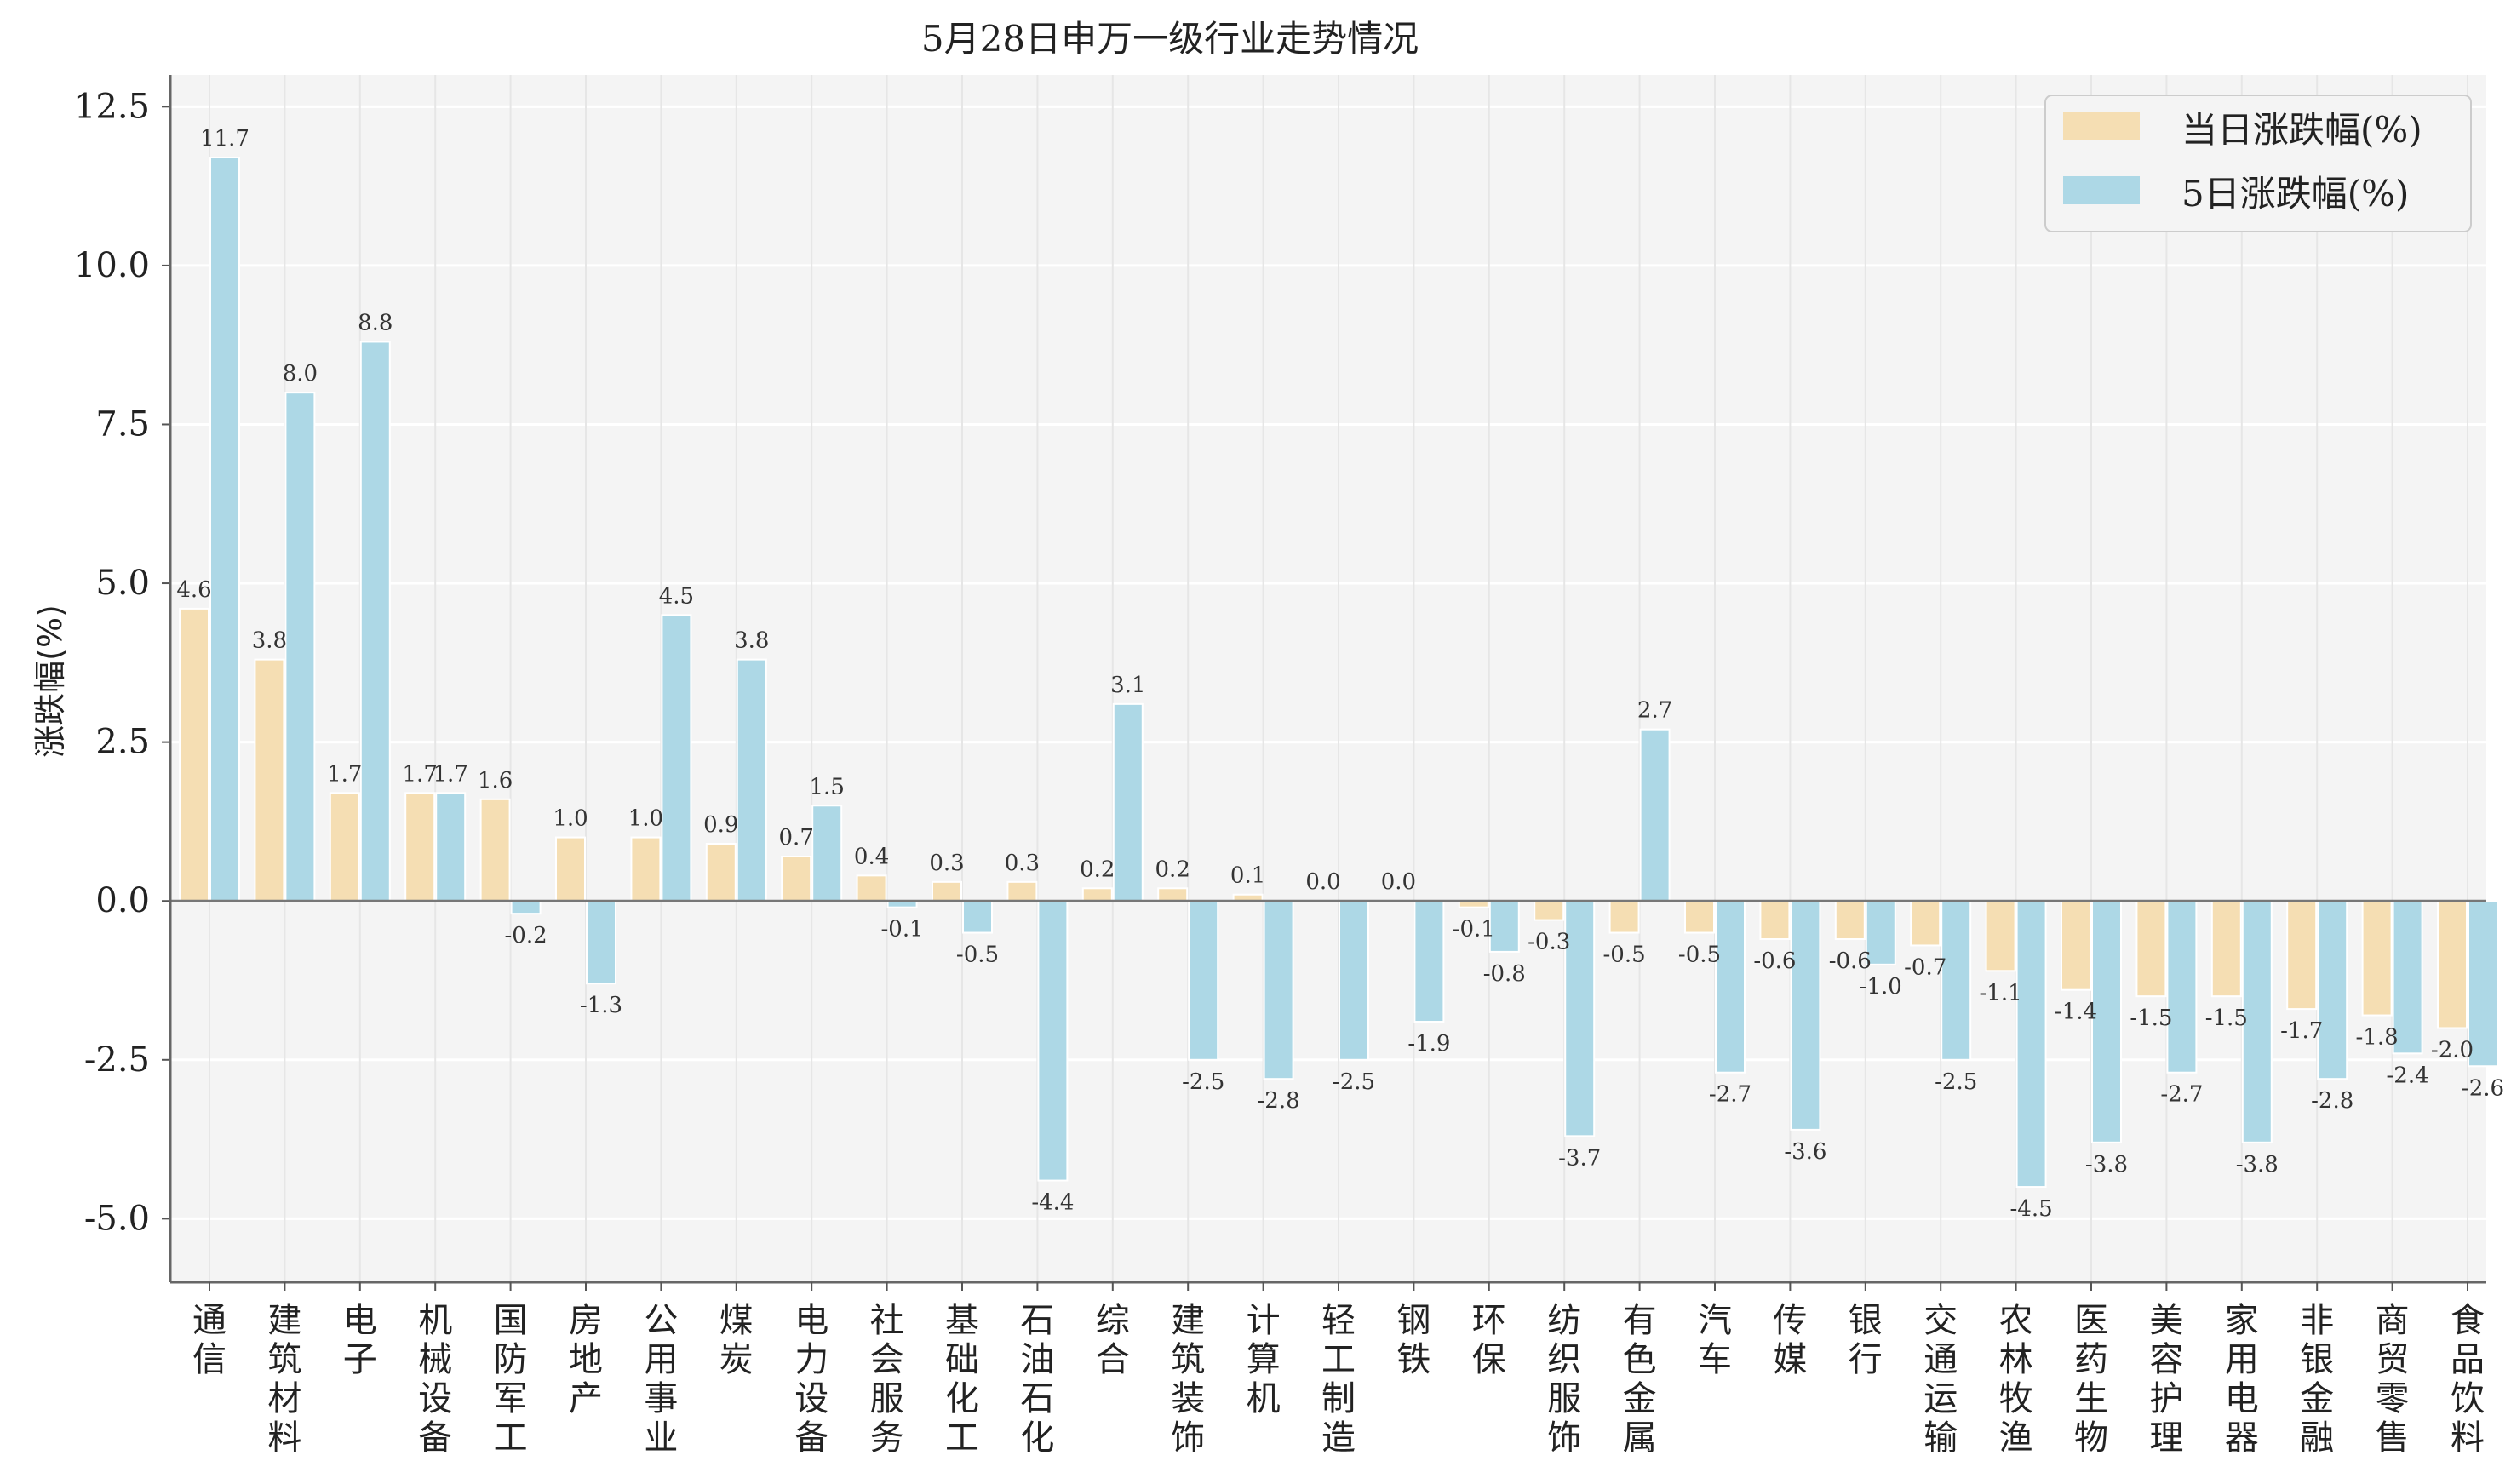 This screenshot has height=1484, width=2511. Describe the element at coordinates (2377, 1038) in the screenshot. I see `value-label-daily: -1.8` at that location.